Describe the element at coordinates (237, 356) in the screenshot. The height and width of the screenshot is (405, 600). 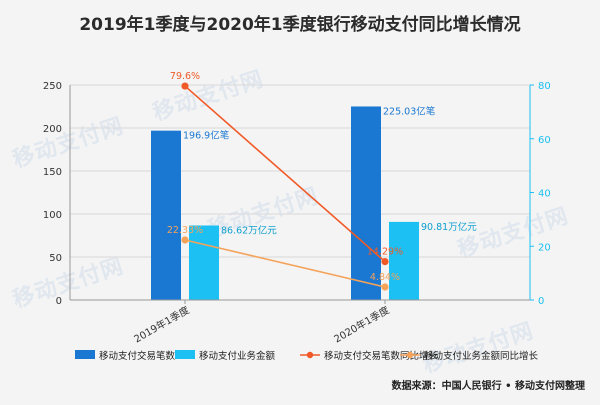
I see `legend-label: 移动支付业务金额` at that location.